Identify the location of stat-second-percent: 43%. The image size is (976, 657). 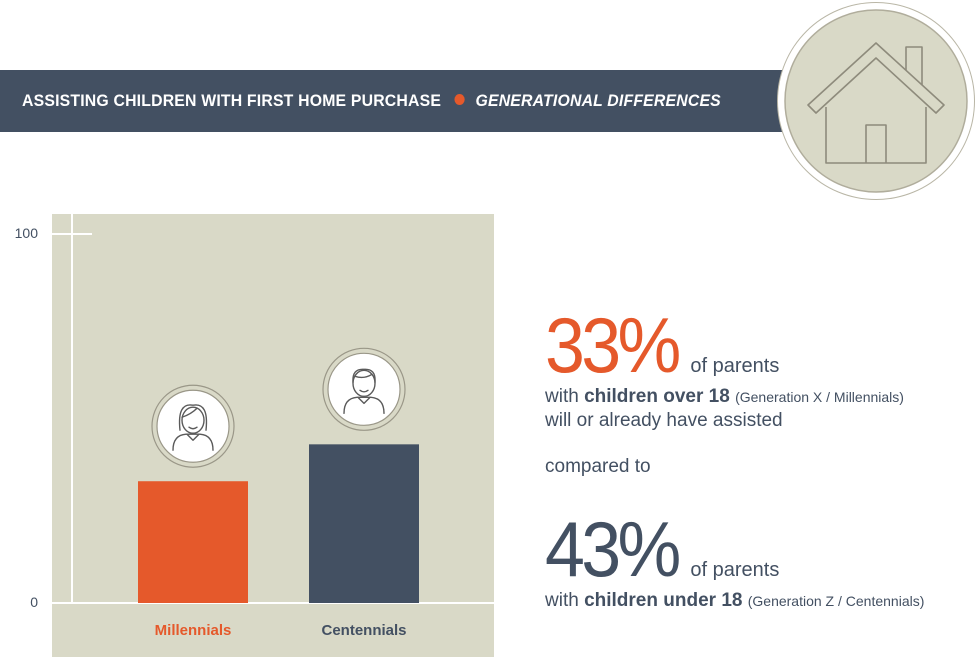
(613, 549).